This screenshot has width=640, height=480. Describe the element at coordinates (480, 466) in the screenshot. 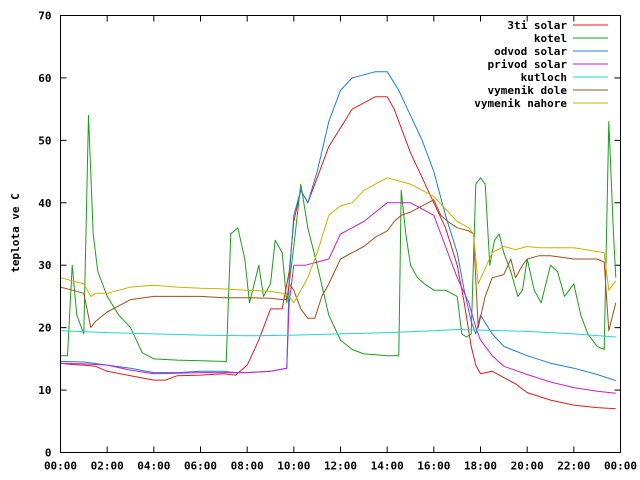

I see `x-tick-label: 18:00` at that location.